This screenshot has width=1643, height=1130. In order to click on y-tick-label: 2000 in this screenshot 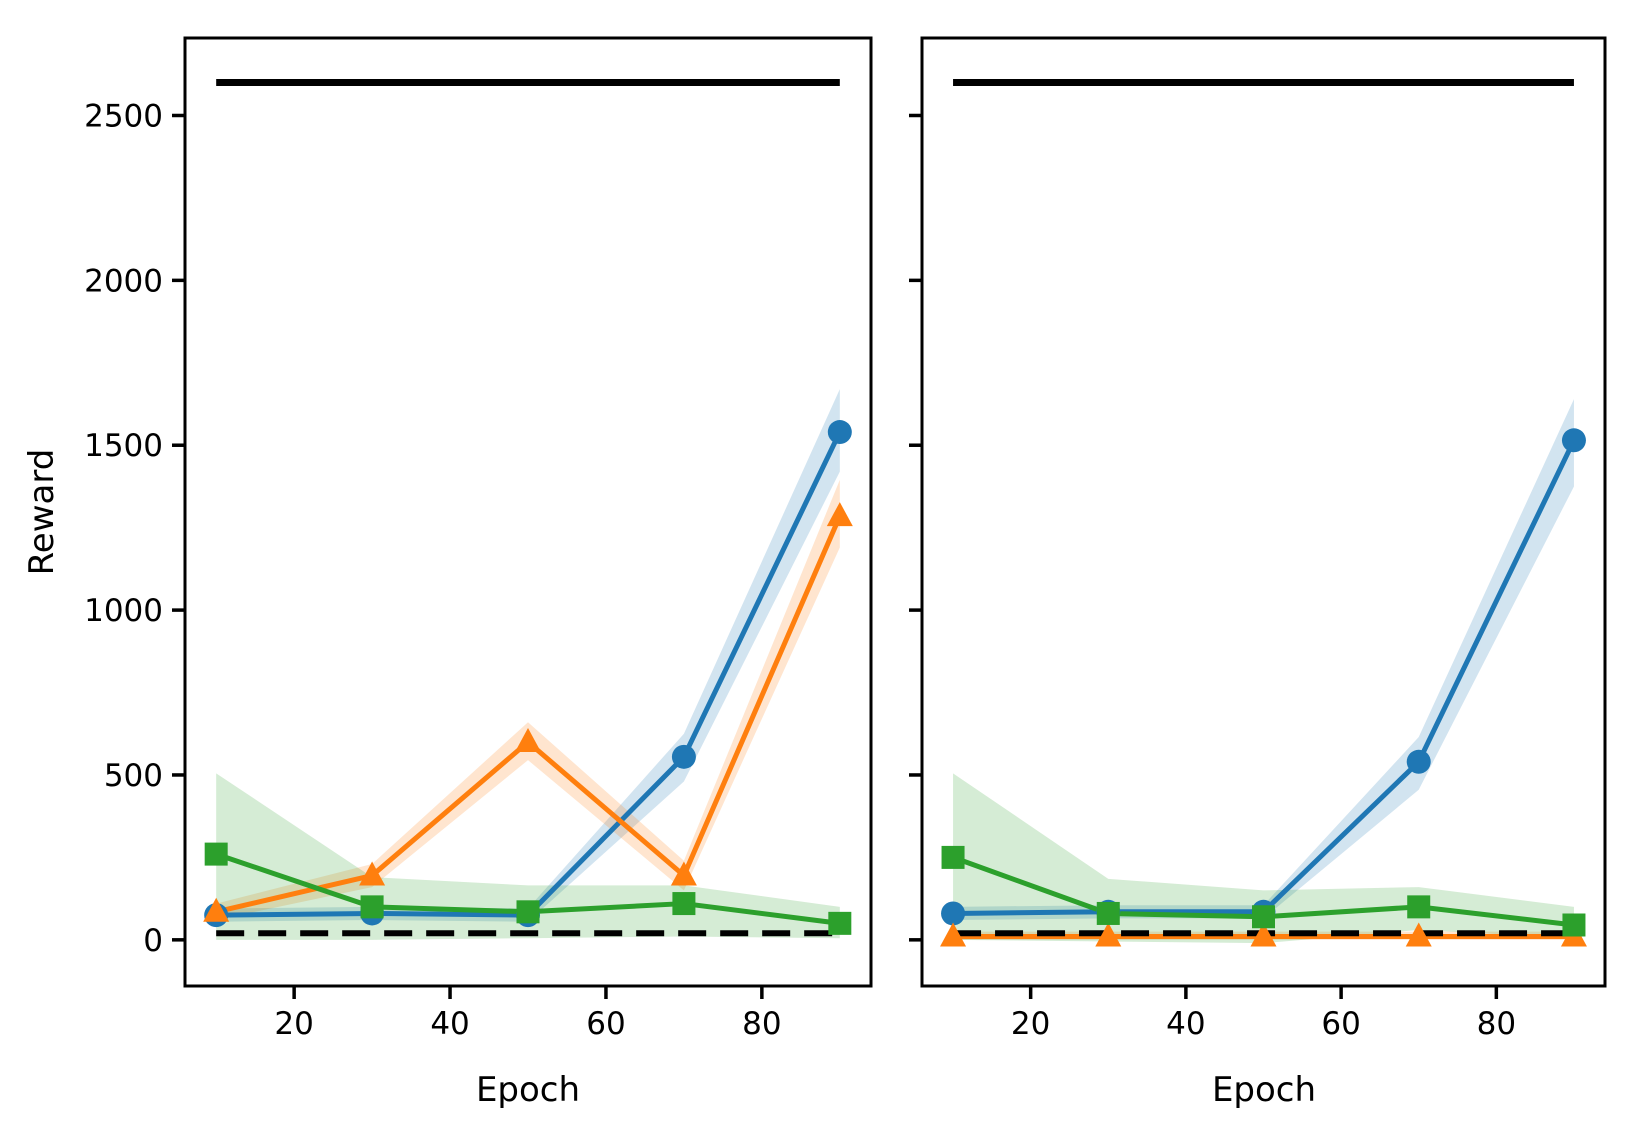, I will do `click(123, 281)`.